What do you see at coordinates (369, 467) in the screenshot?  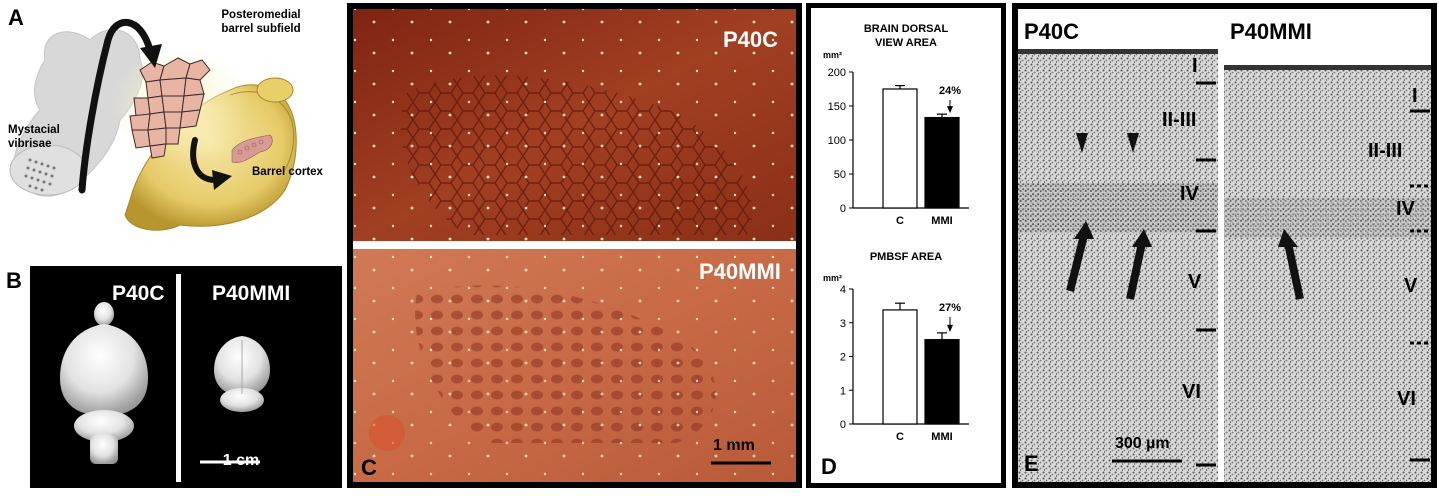 I see `panel-c-letter: C` at bounding box center [369, 467].